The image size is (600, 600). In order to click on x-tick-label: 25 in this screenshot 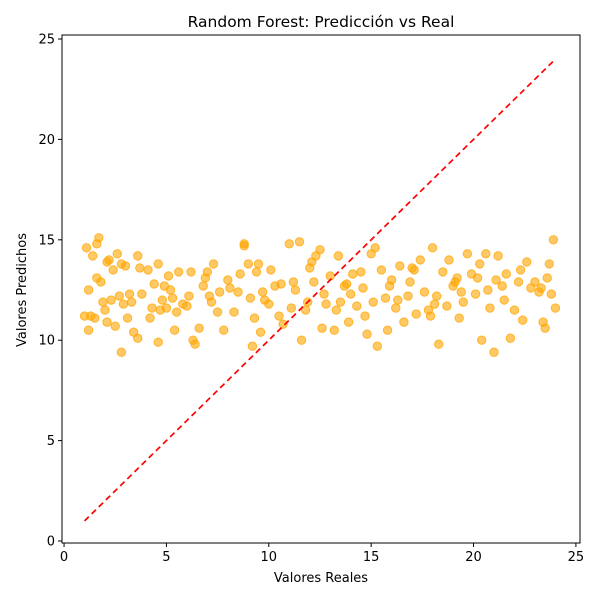, I will do `click(576, 557)`.